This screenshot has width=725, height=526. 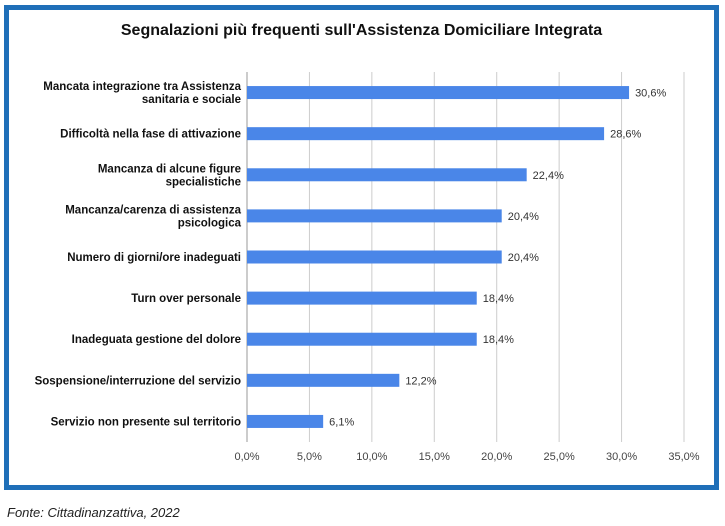 I want to click on category-label: Inadeguata gestione del dolore, so click(x=156, y=340).